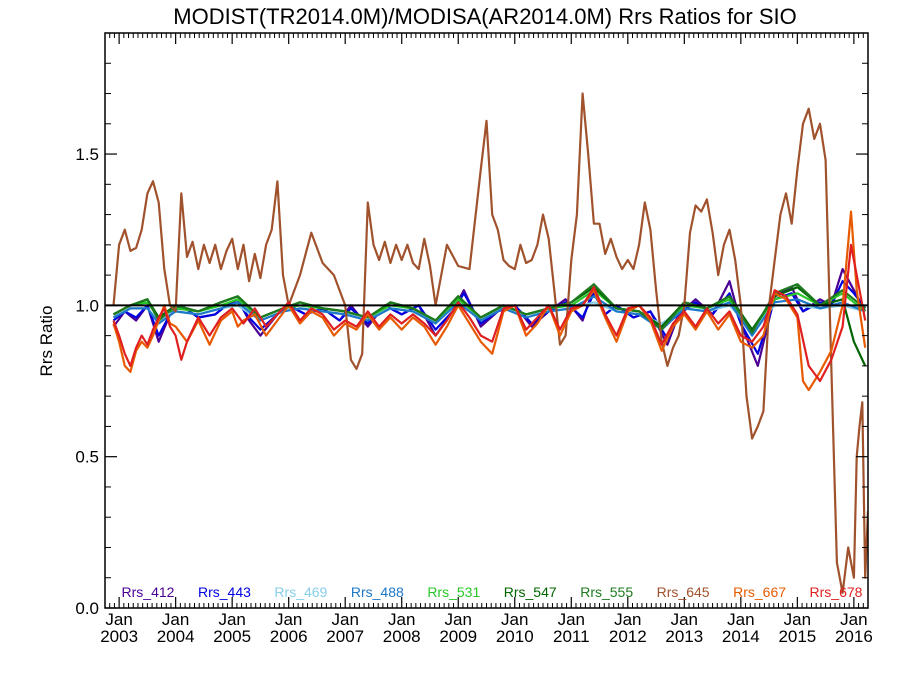 This screenshot has width=900, height=675. What do you see at coordinates (402, 636) in the screenshot?
I see `x-tick-label-year: 2008` at bounding box center [402, 636].